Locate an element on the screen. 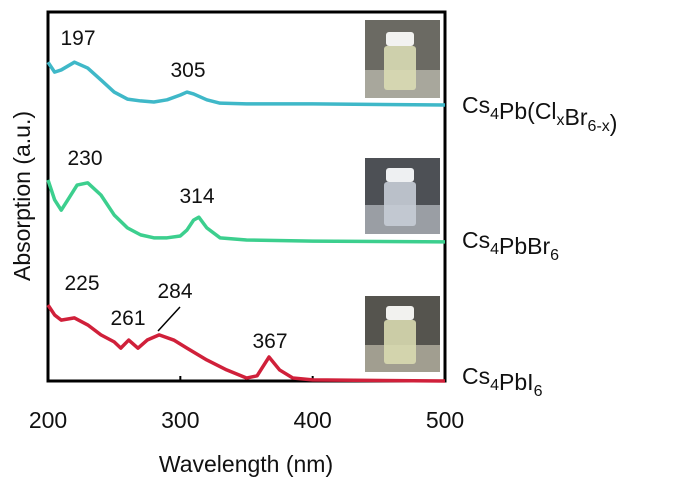  legend-label-part: PbI is located at coordinates (516, 382).